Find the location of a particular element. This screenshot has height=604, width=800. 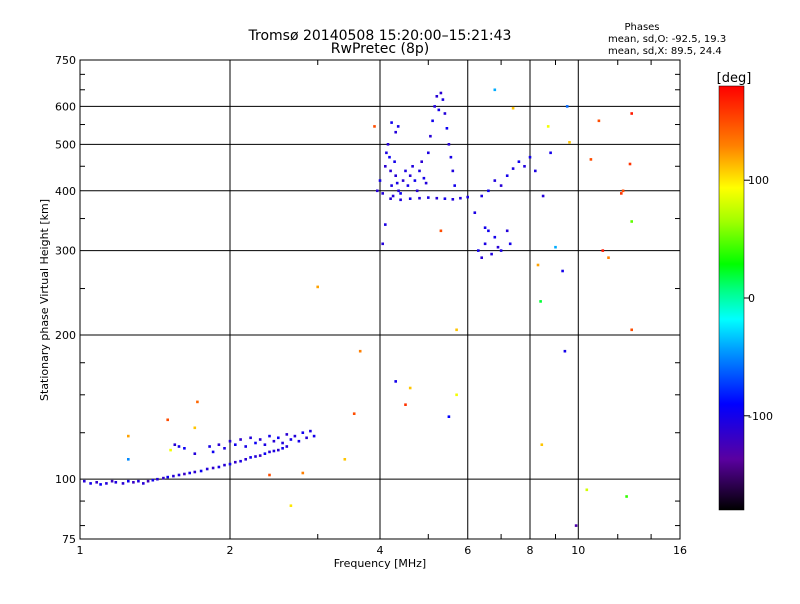

x-tick-label: 6 is located at coordinates (467, 550).